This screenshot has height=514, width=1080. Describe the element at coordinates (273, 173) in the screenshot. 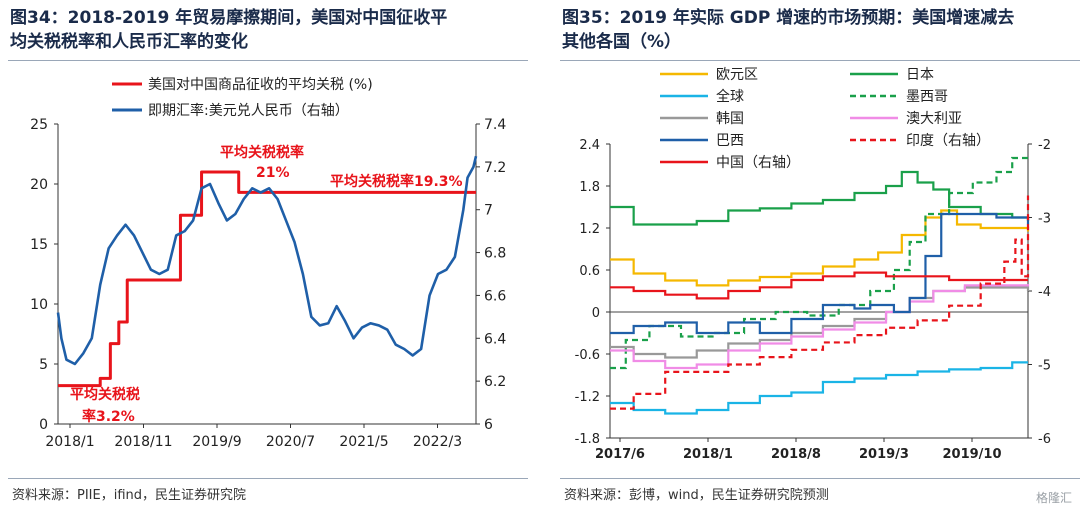

I see `left-annotation-tariff-peak-2: 21%` at that location.